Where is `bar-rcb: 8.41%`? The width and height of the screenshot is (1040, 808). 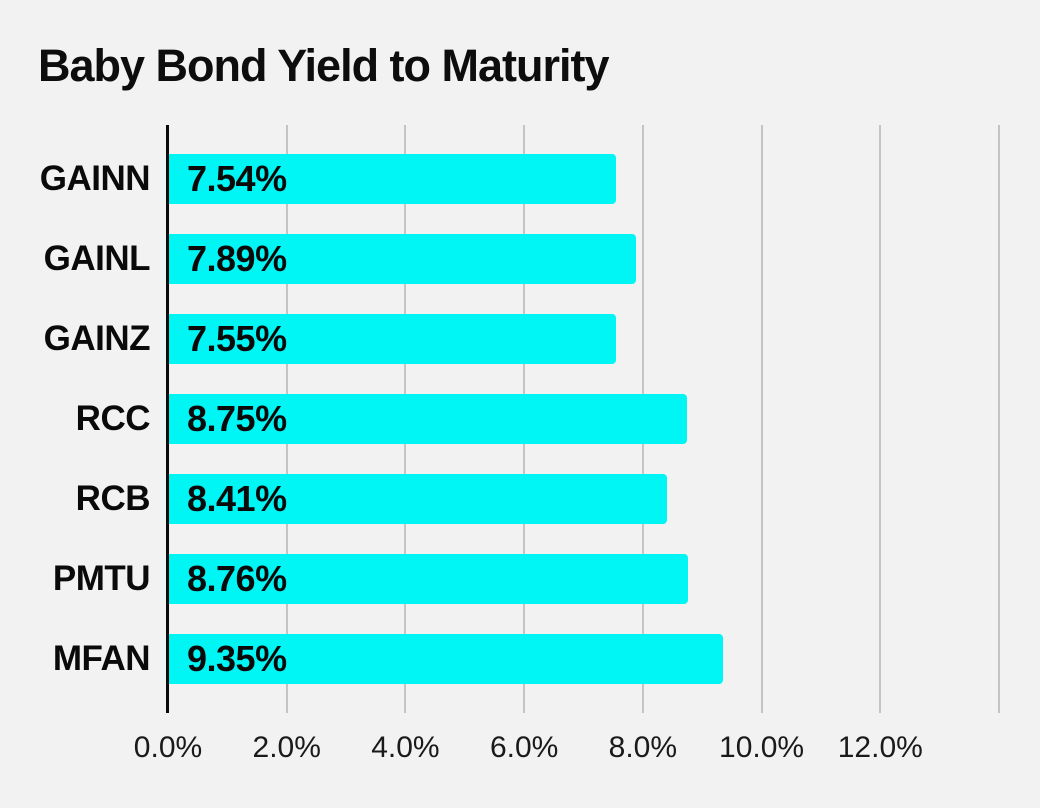
bar-rcb: 8.41% is located at coordinates (418, 499).